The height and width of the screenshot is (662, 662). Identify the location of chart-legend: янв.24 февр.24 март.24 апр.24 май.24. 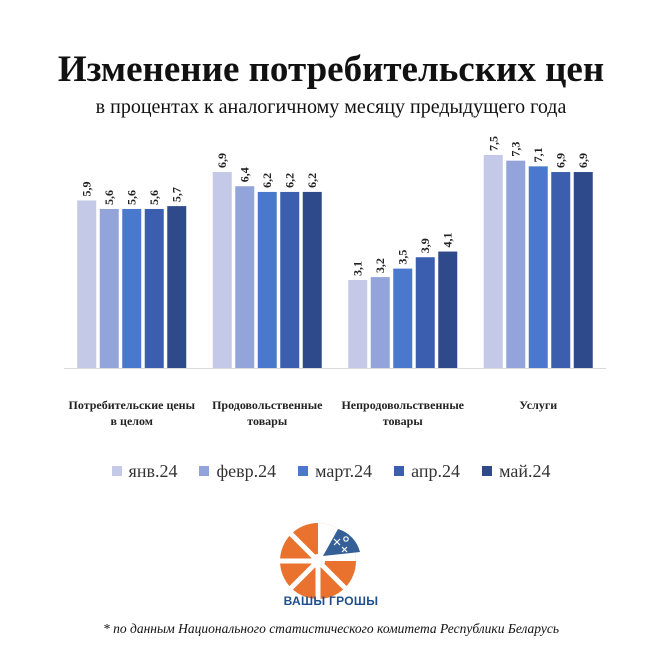
(331, 471).